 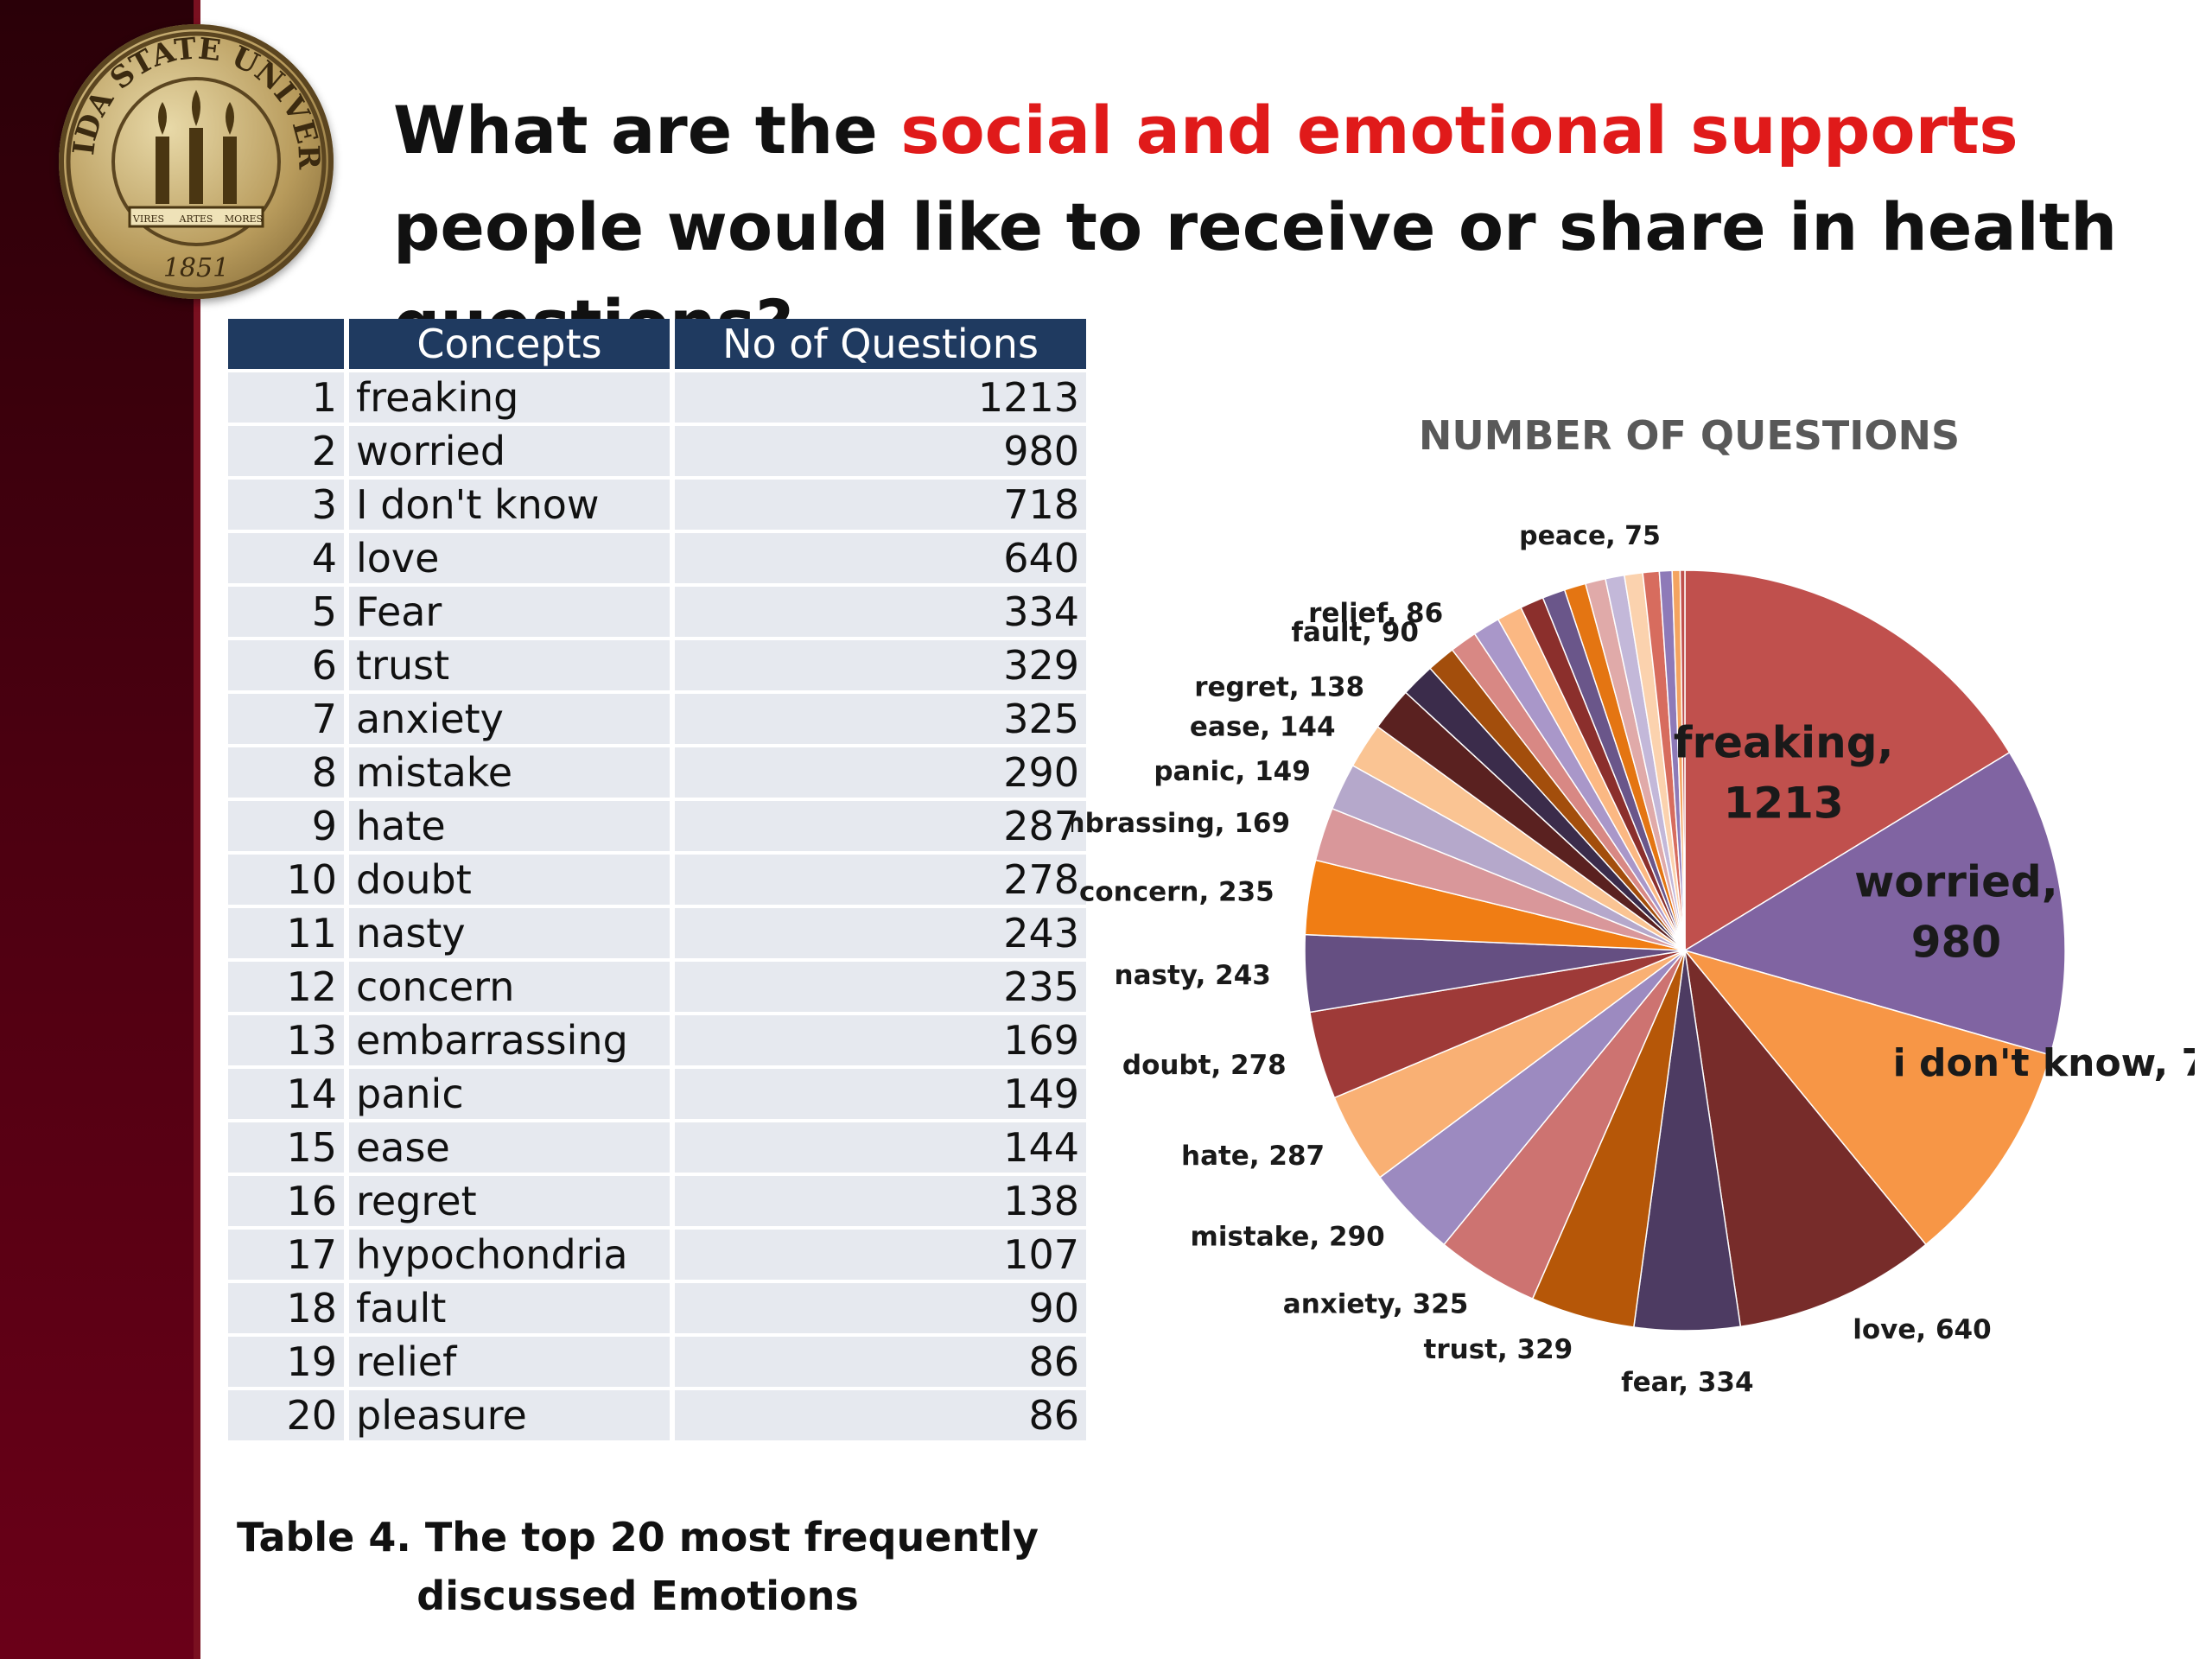 I want to click on cell-count: 290, so click(x=880, y=772).